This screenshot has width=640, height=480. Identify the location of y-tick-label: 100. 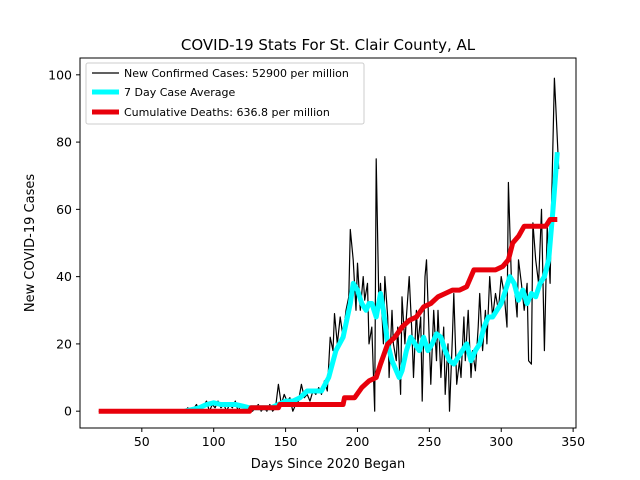
(60, 74).